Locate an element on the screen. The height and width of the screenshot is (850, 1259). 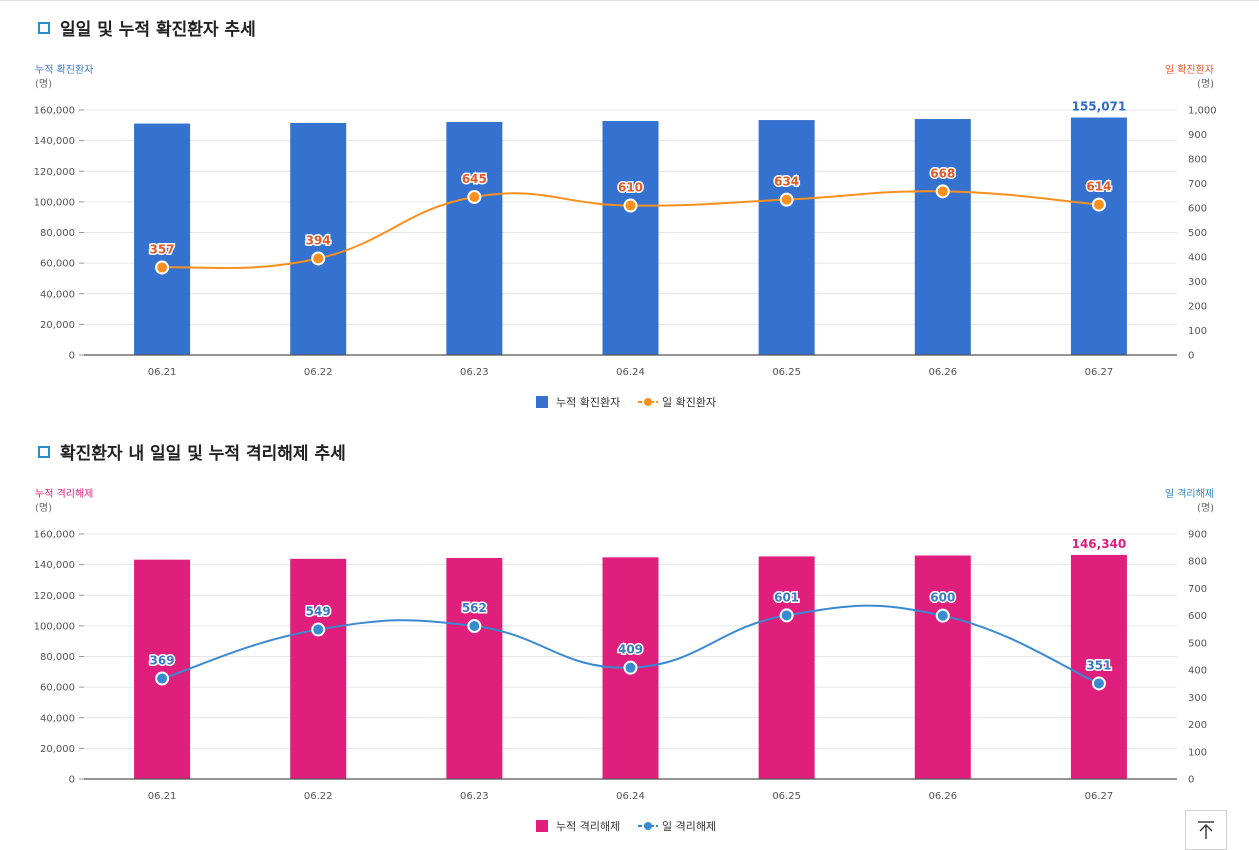
section-title-released-text: 확진환자 내 일일 및 누적 격리해제 추세 is located at coordinates (203, 454).